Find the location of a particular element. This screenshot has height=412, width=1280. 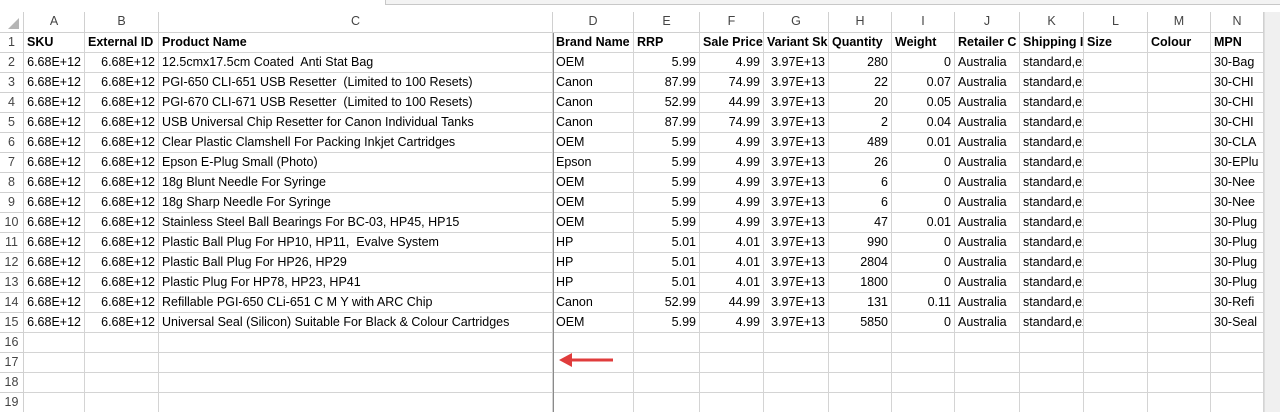

cell: 30-EPlu is located at coordinates (1237, 163).